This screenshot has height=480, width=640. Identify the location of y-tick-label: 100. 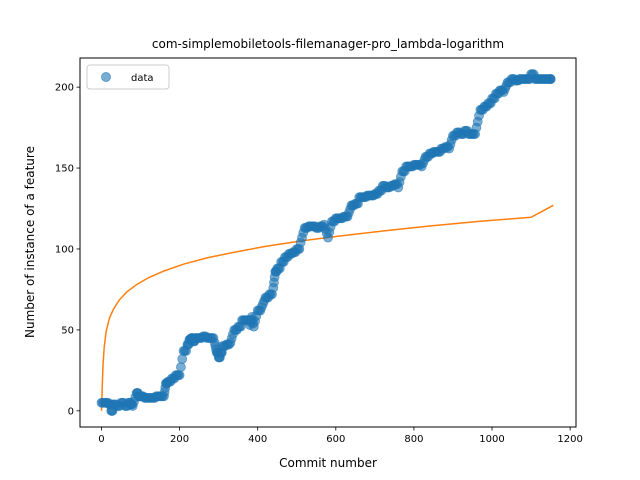
(64, 249).